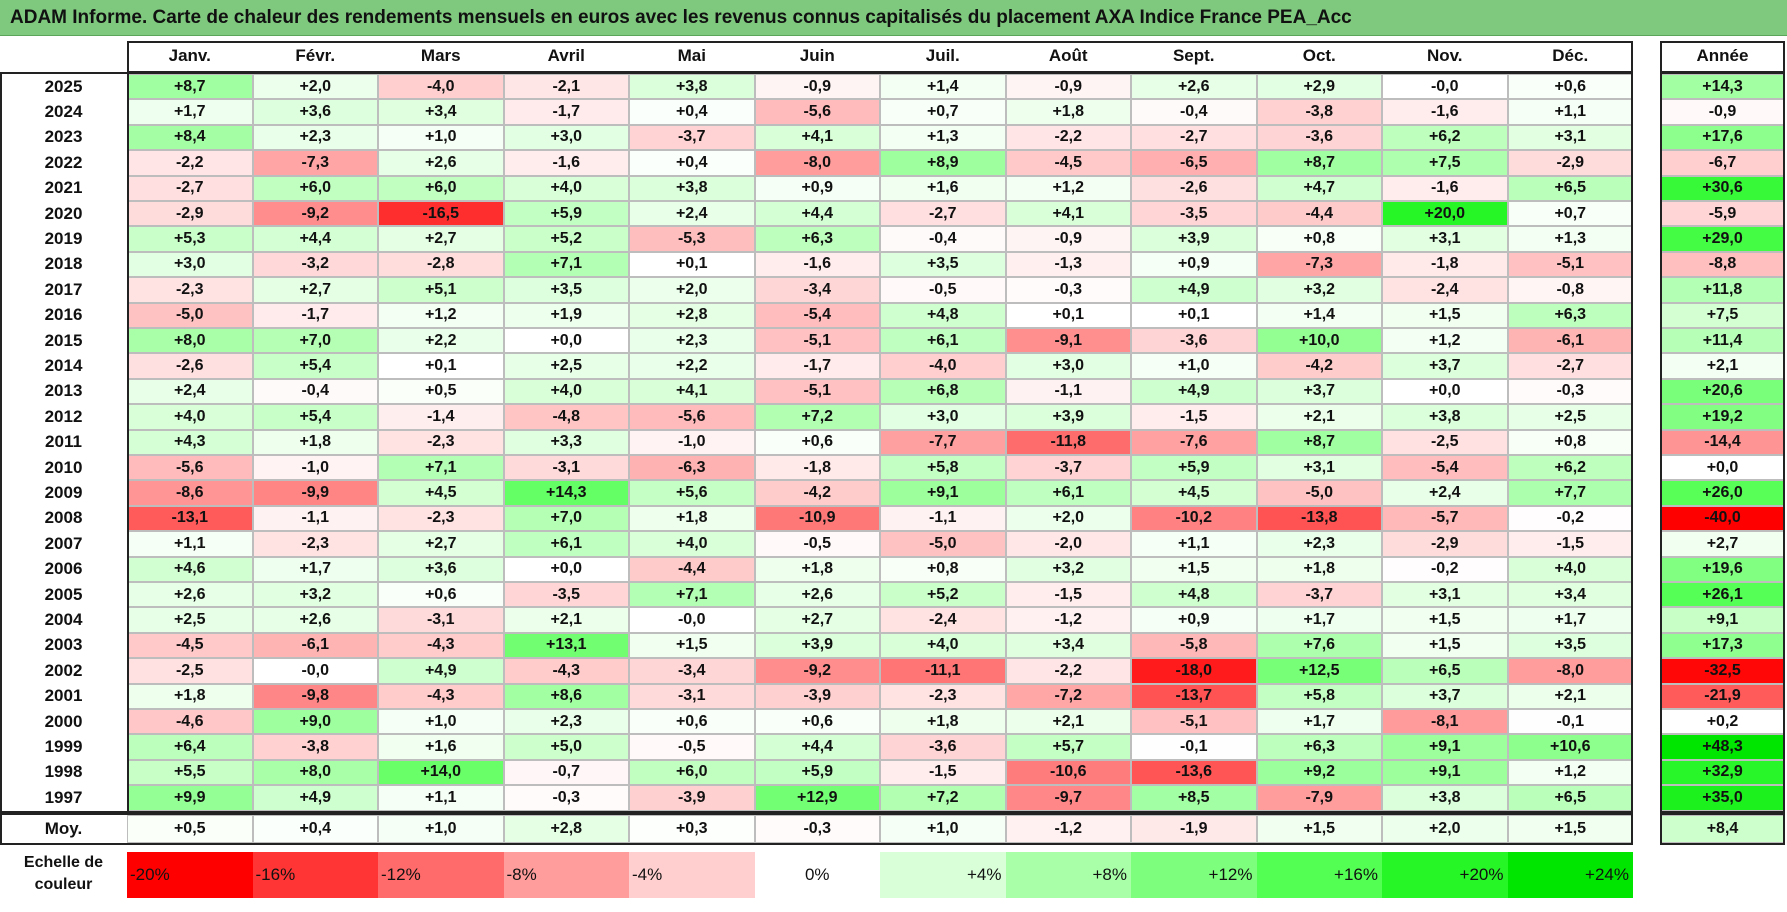 The image size is (1787, 912). What do you see at coordinates (440, 55) in the screenshot?
I see `column-header: Mars` at bounding box center [440, 55].